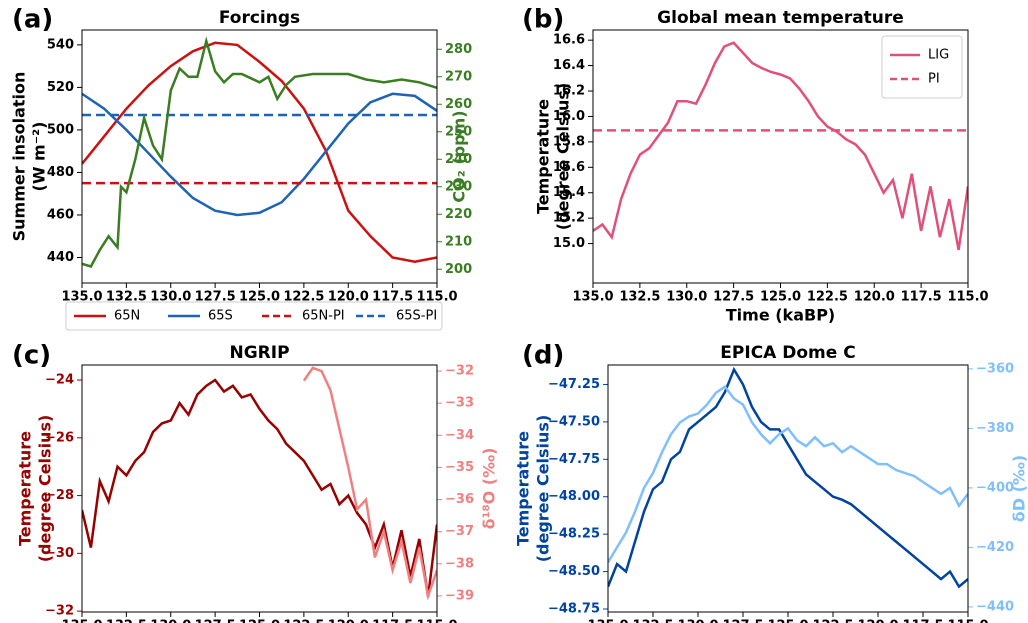 Image resolution: width=1028 pixels, height=623 pixels. I want to click on y-tick-label: −48.00, so click(574, 496).